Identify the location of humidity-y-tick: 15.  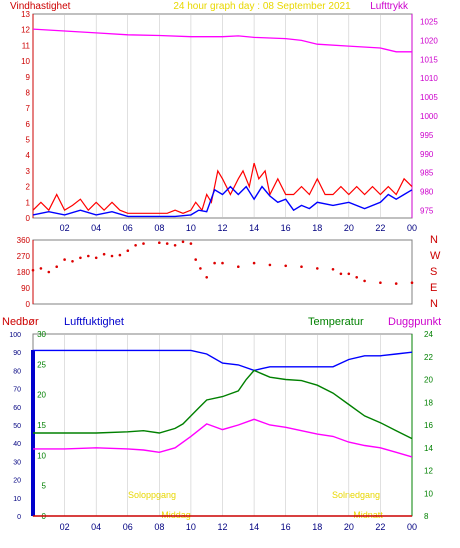
(41, 425).